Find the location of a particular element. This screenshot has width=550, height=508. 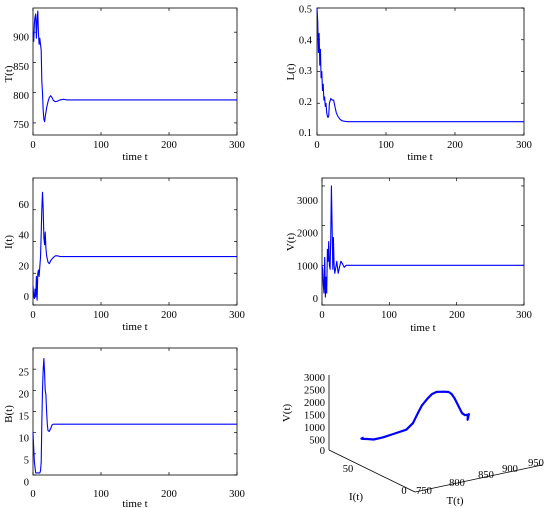

y-axis-label: I(t) is located at coordinates (9, 242).